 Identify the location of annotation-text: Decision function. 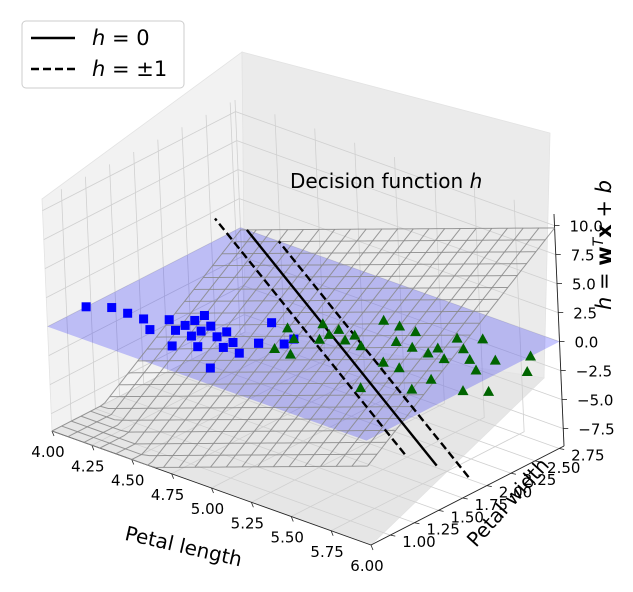
(380, 181).